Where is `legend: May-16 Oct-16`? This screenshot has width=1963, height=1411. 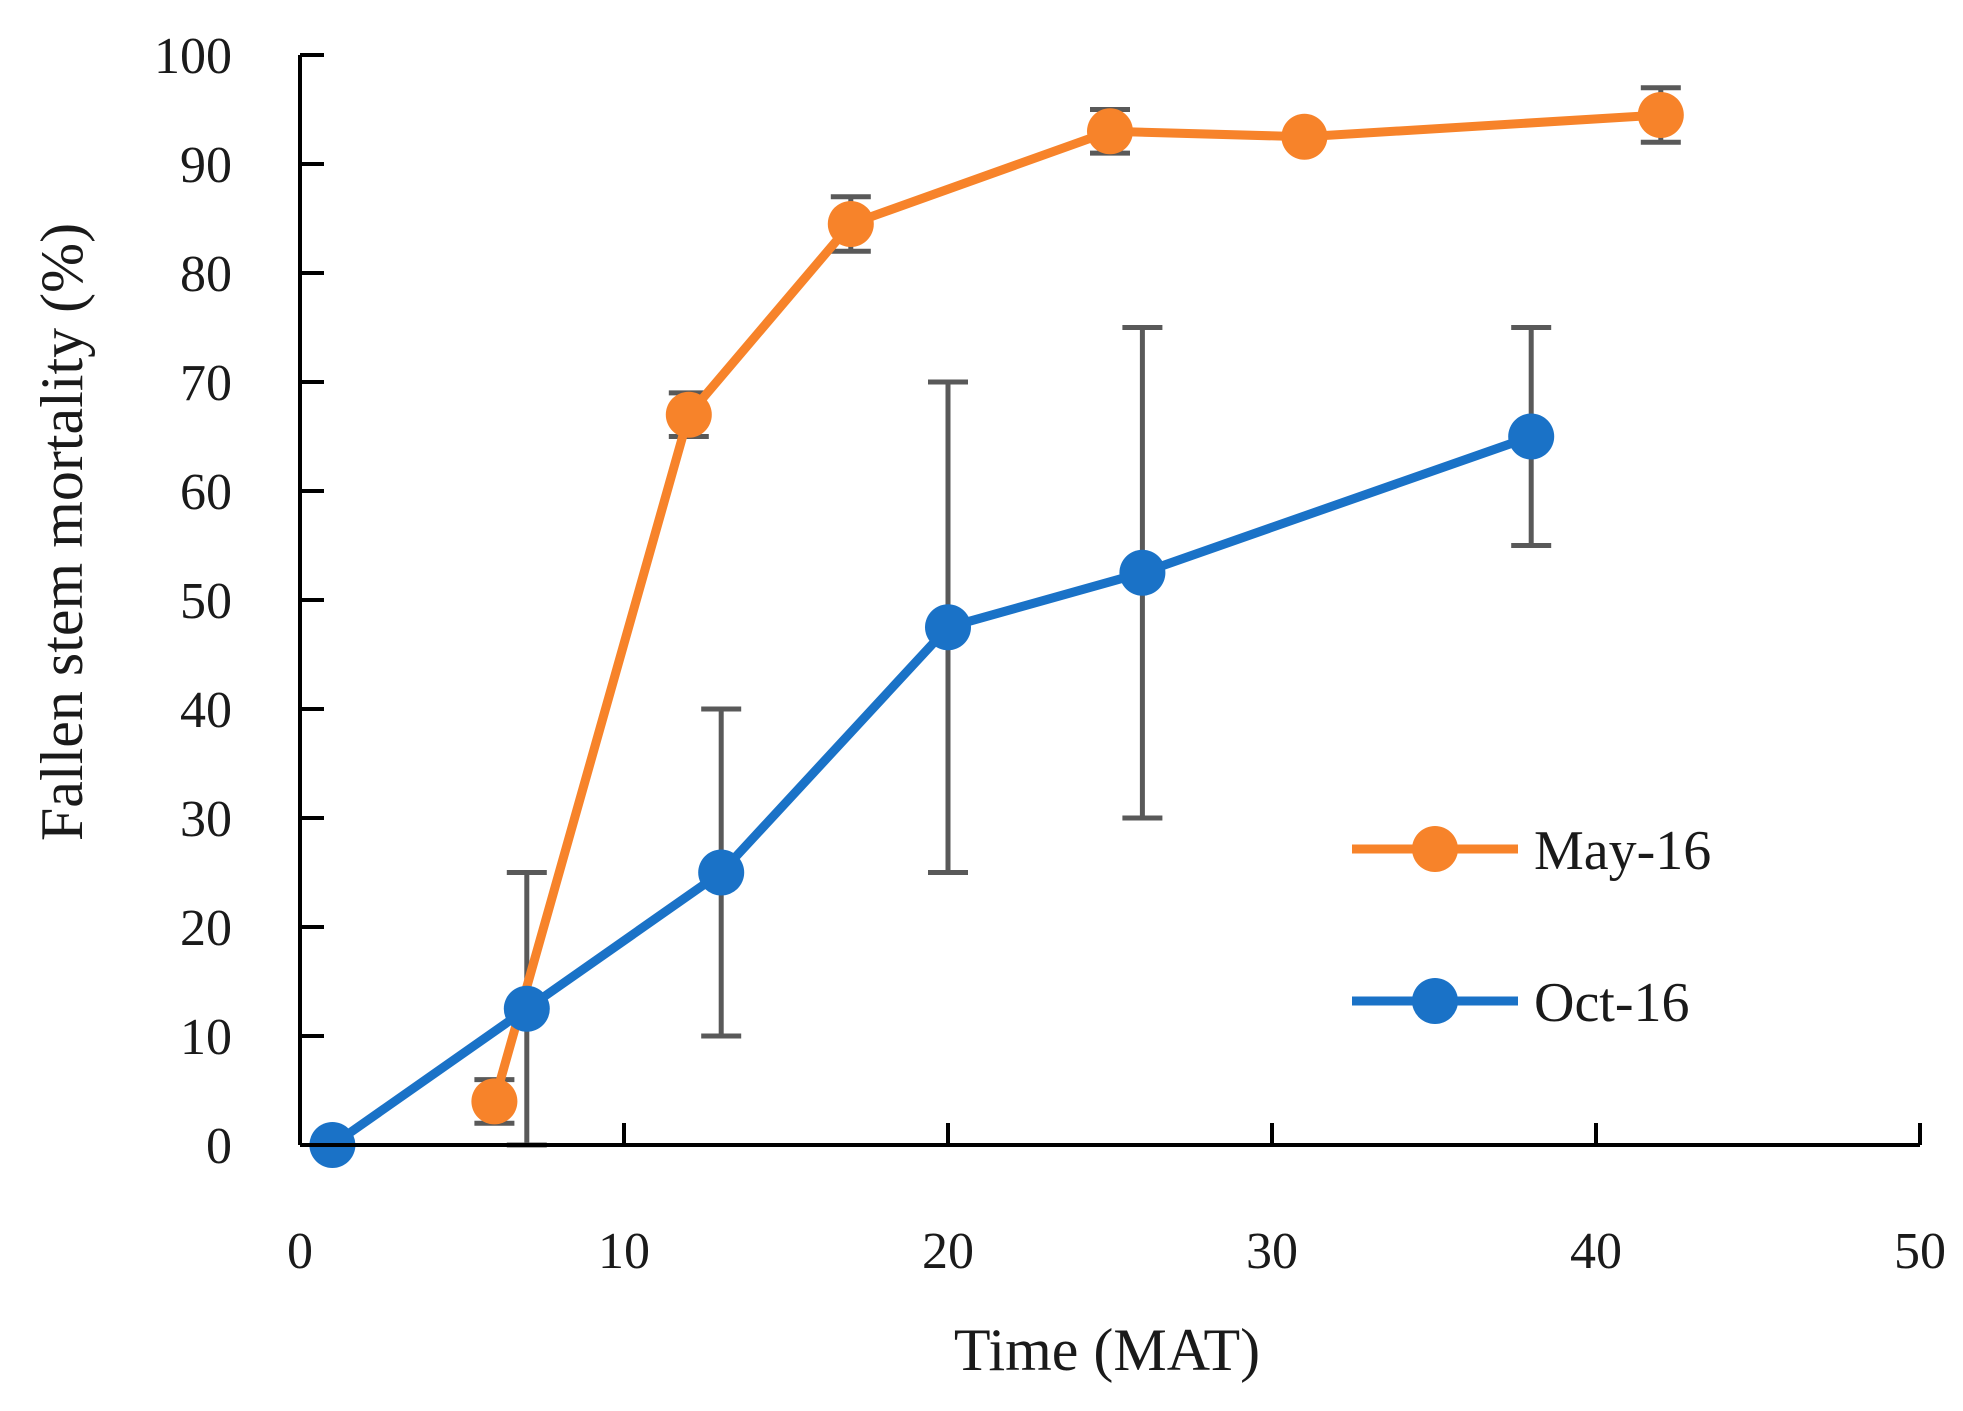
legend: May-16 Oct-16 is located at coordinates (1531, 927).